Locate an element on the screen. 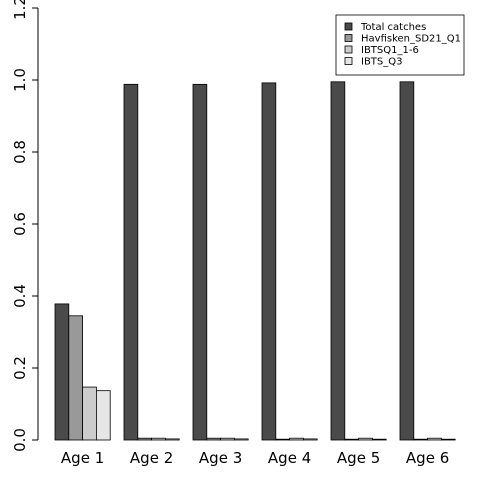 This screenshot has width=480, height=480. legend-label: IBTSQ1_1-6 is located at coordinates (390, 50).